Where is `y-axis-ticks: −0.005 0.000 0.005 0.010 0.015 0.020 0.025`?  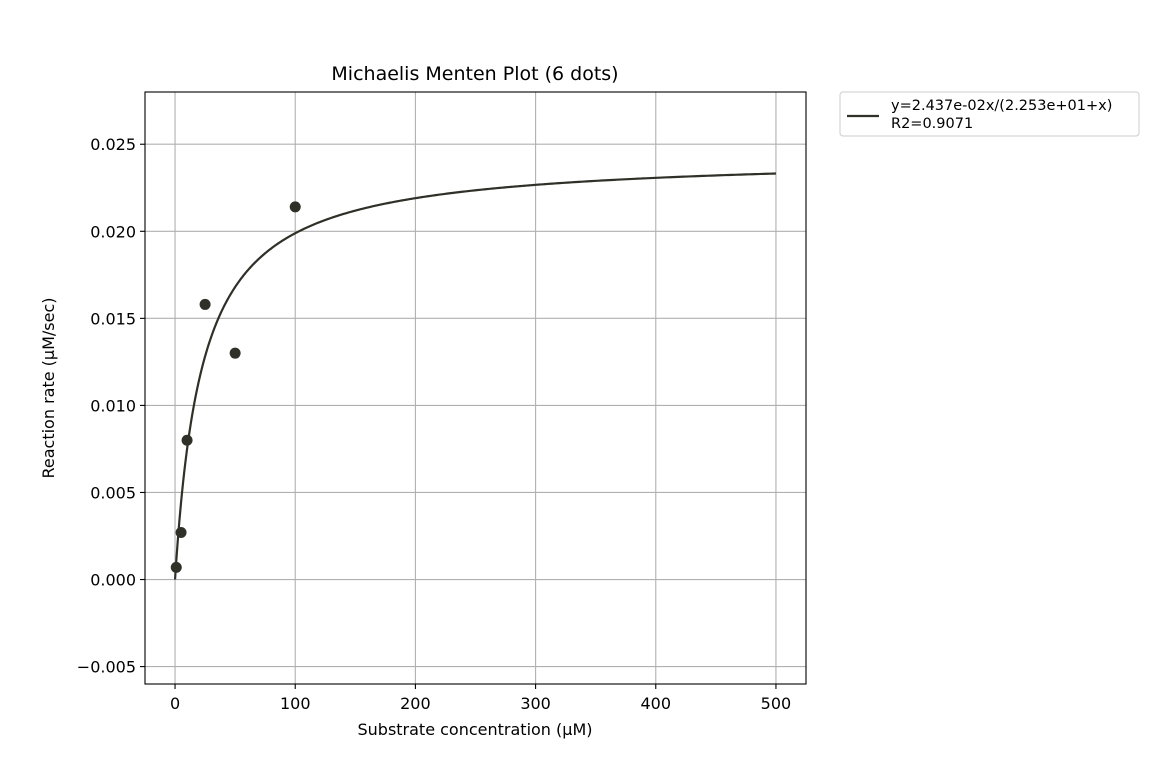
y-axis-ticks: −0.005 0.000 0.005 0.010 0.015 0.020 0.025 is located at coordinates (111, 406).